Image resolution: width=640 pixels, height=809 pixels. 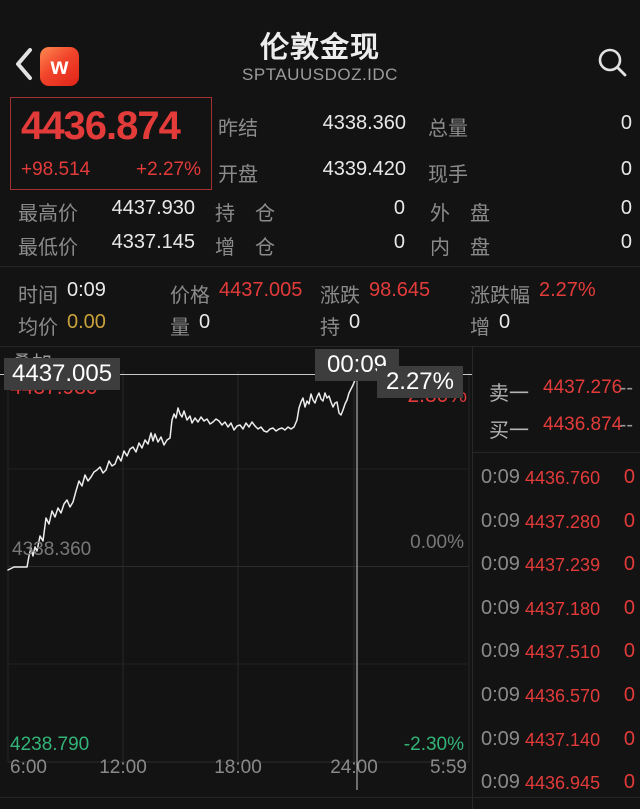 What do you see at coordinates (319, 48) in the screenshot?
I see `page-title: 伦敦金现` at bounding box center [319, 48].